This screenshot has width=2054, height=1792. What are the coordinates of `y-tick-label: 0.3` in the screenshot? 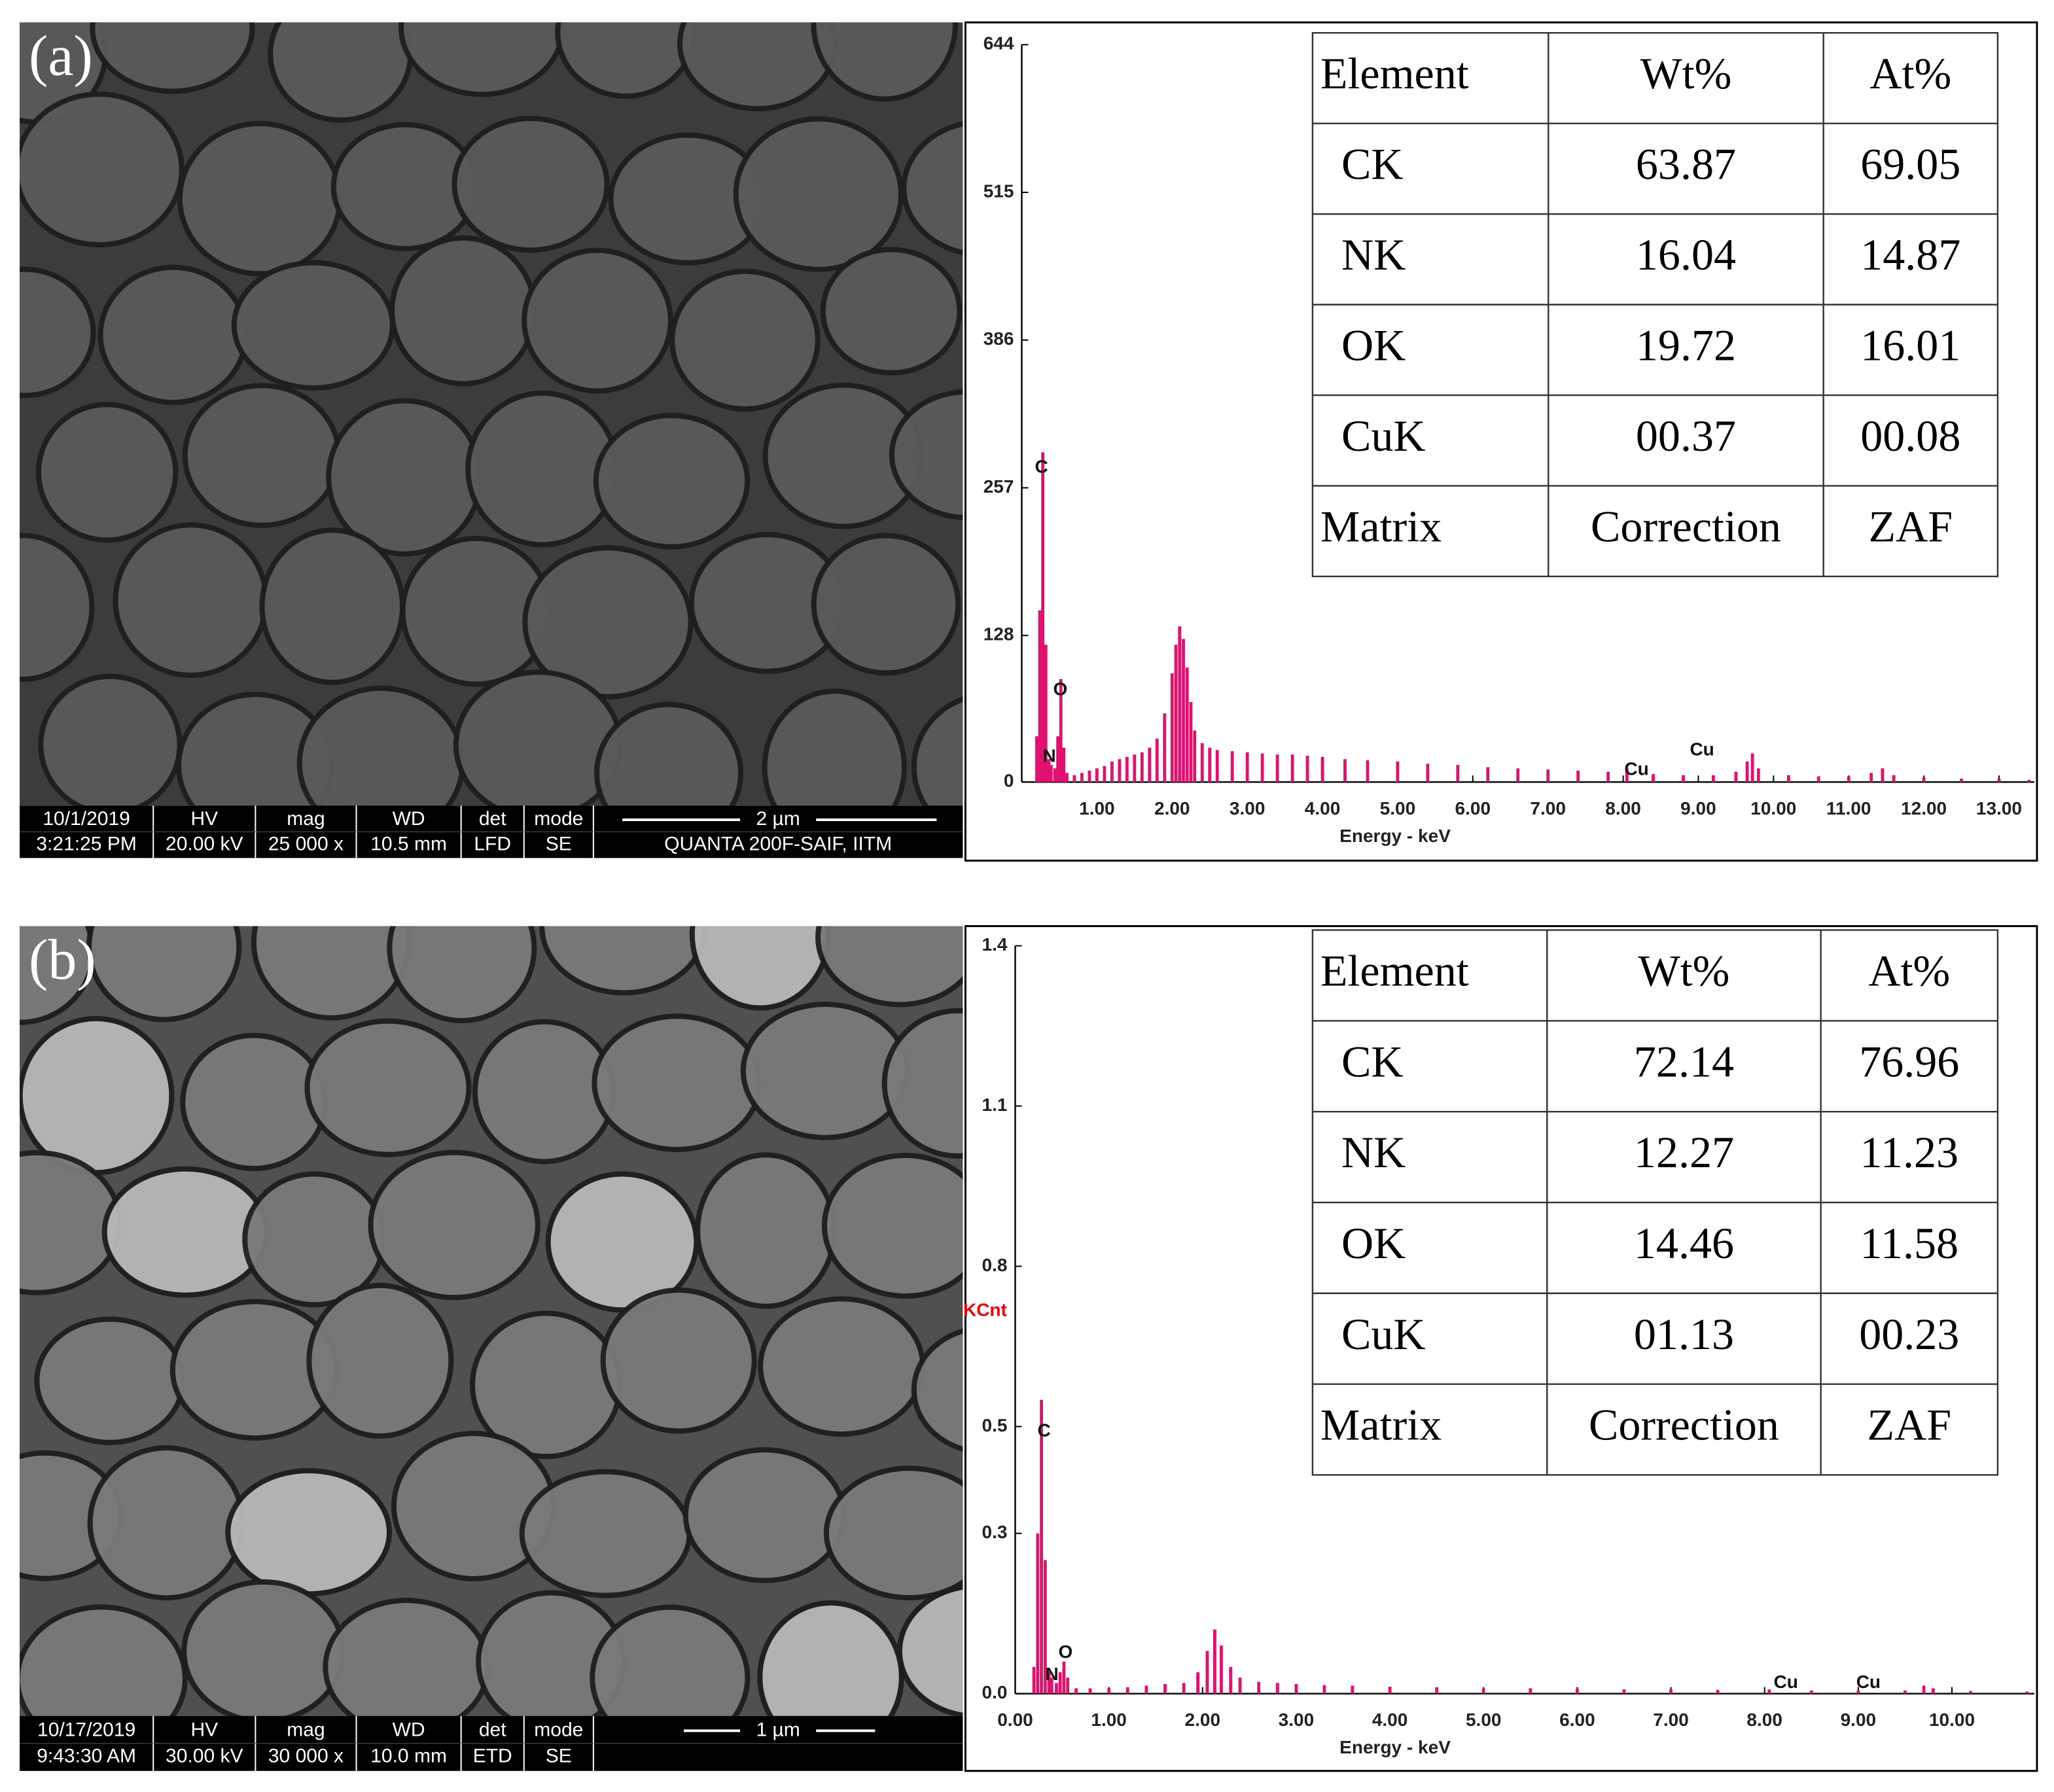 It's located at (995, 1532).